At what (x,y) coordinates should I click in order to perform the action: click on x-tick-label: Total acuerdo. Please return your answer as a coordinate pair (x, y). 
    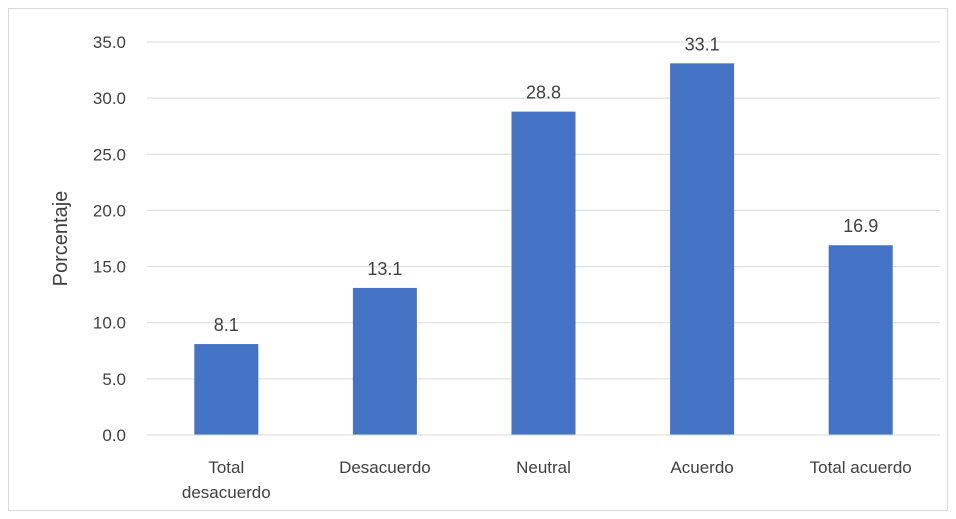
    Looking at the image, I should click on (861, 467).